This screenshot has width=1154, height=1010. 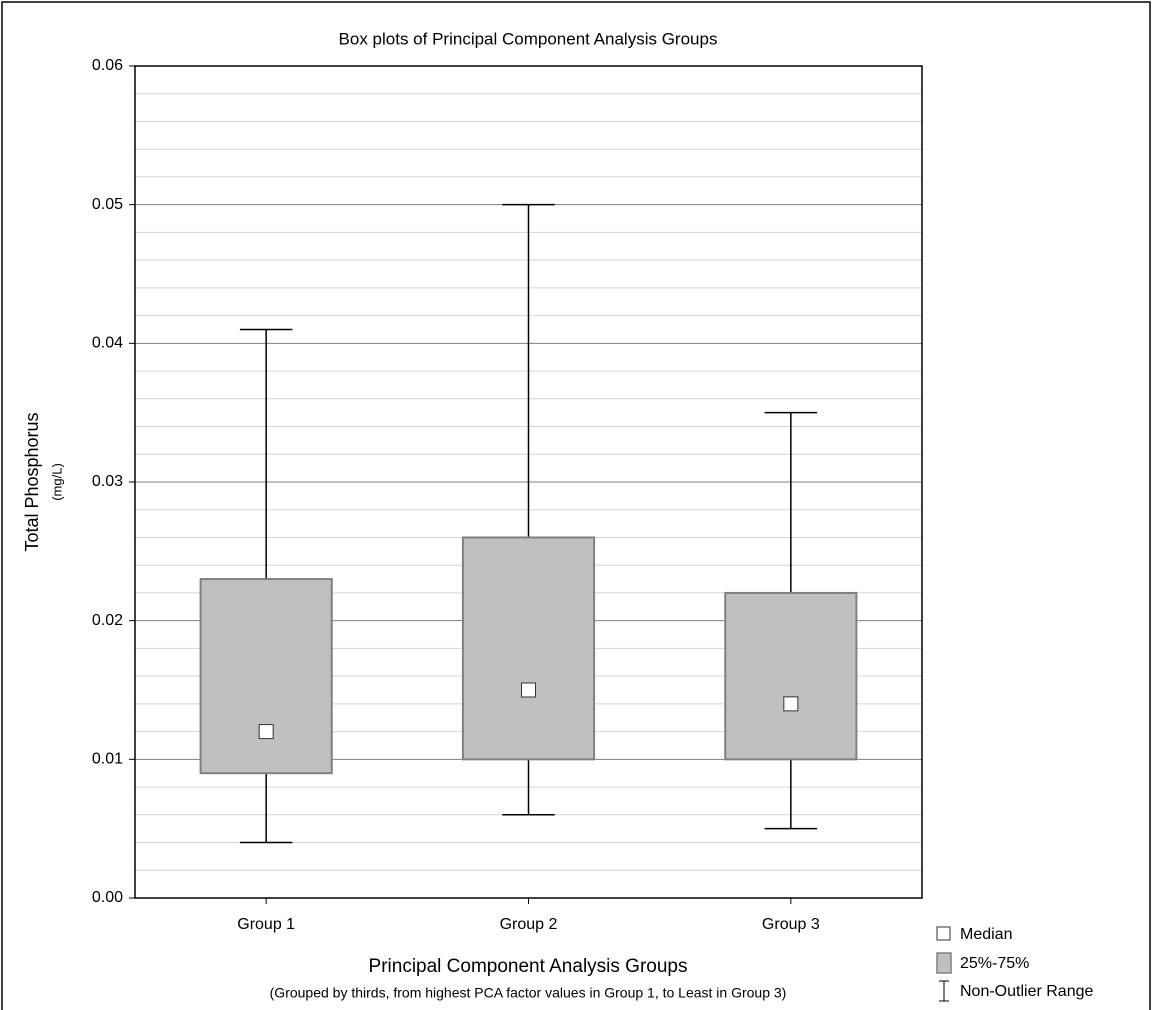 I want to click on legend-label: 25%-75%, so click(x=994, y=963).